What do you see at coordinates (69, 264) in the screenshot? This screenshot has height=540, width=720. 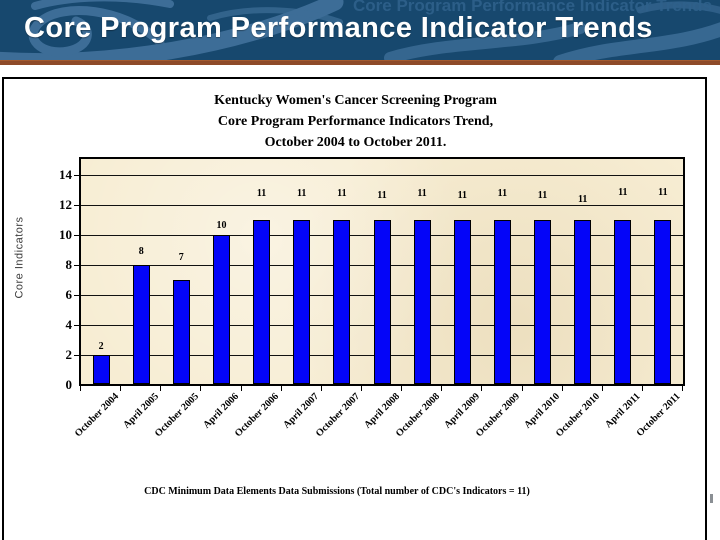 I see `y-axis-tick-label: 8` at bounding box center [69, 264].